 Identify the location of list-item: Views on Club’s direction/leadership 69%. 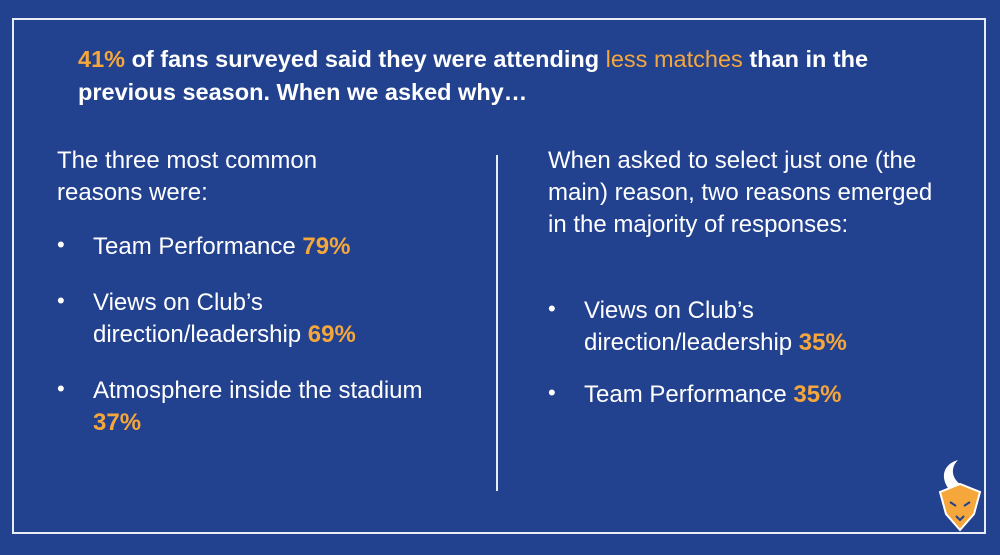
(247, 318).